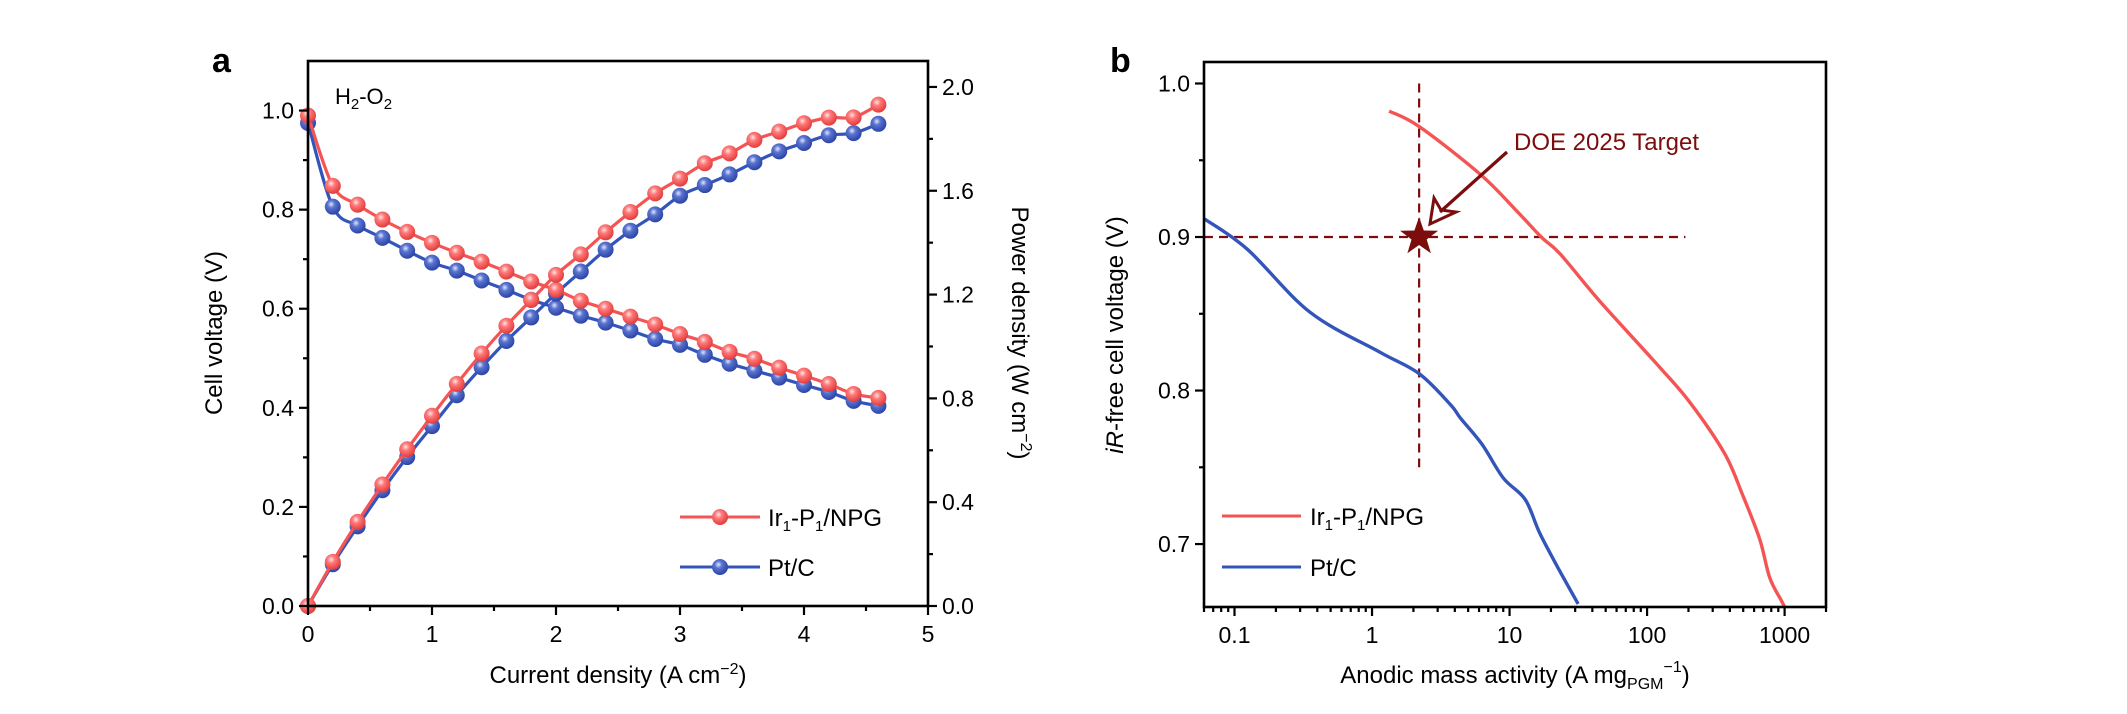  I want to click on panel-b-y-label: iR-free cell voltage (V), so click(1115, 334).